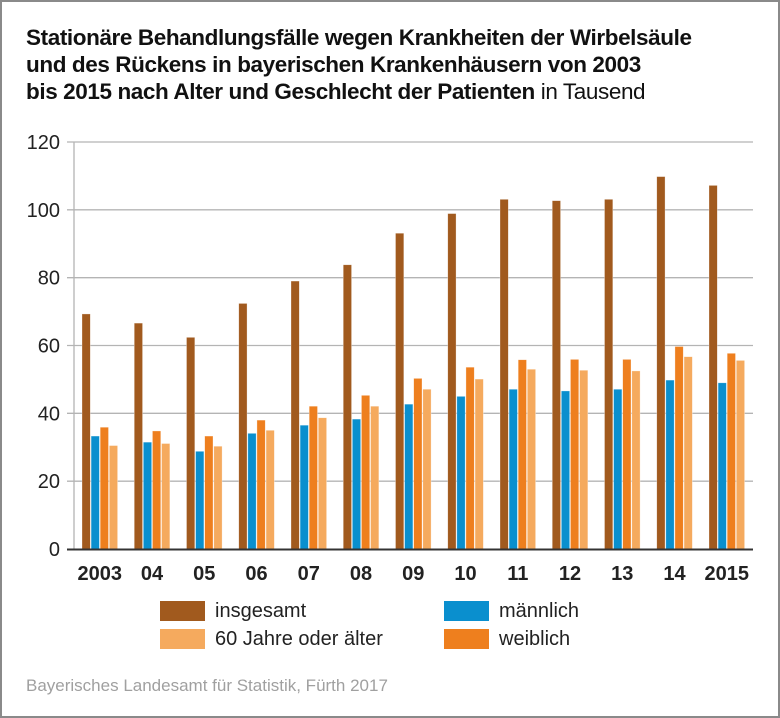 Image resolution: width=780 pixels, height=718 pixels. I want to click on title-unit: in Tausend, so click(593, 91).